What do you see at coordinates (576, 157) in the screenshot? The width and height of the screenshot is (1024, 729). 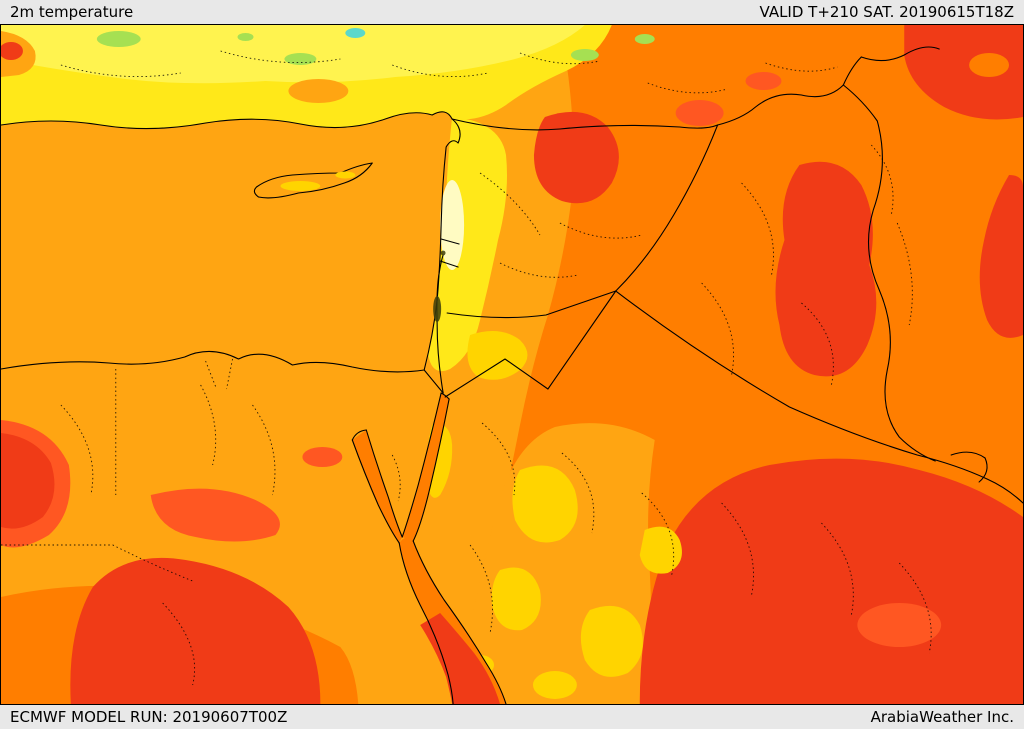 I see `hot-blob-syria` at bounding box center [576, 157].